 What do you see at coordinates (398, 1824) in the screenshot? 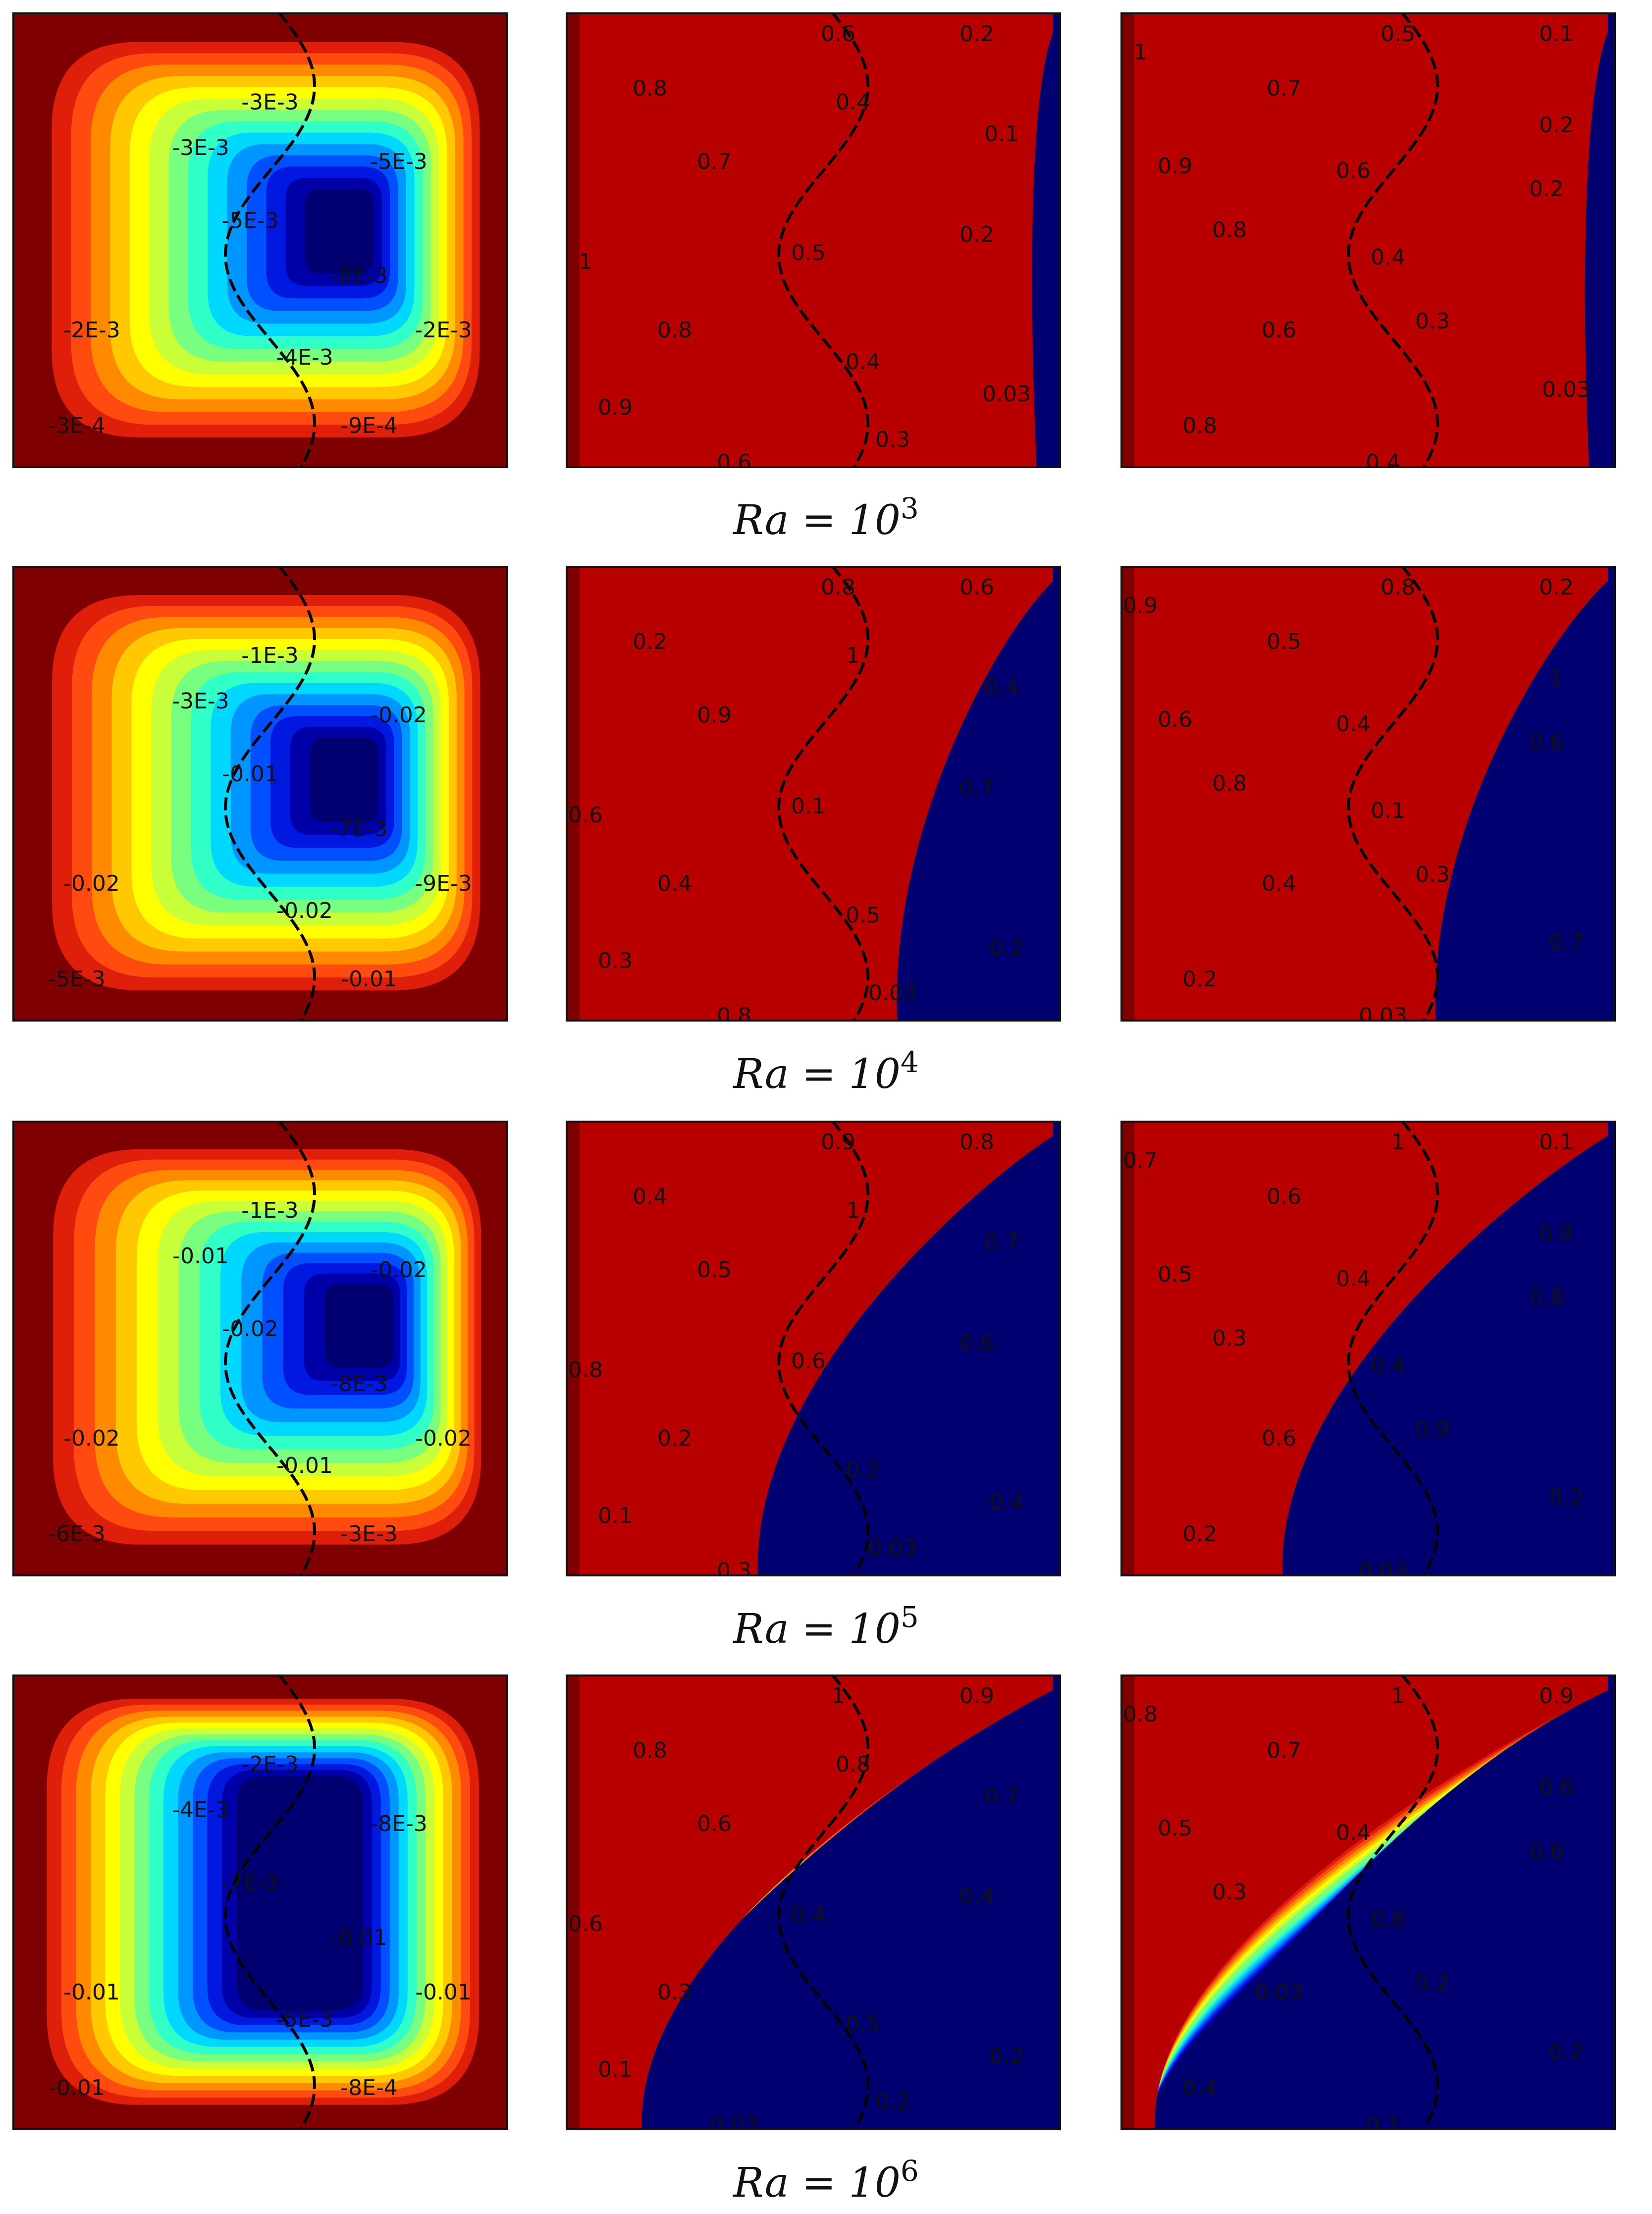
I see `contour-label: -8E-3` at bounding box center [398, 1824].